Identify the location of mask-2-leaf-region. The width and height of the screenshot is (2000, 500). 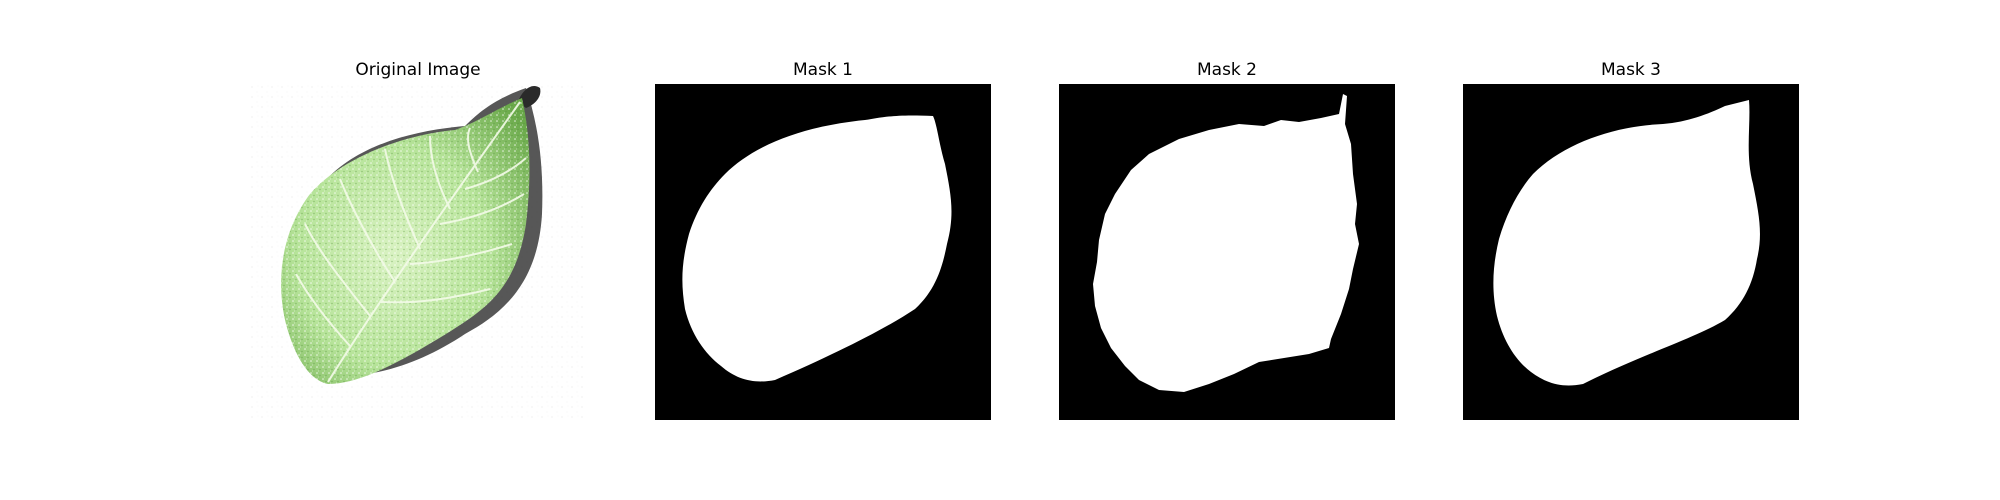
(1226, 243).